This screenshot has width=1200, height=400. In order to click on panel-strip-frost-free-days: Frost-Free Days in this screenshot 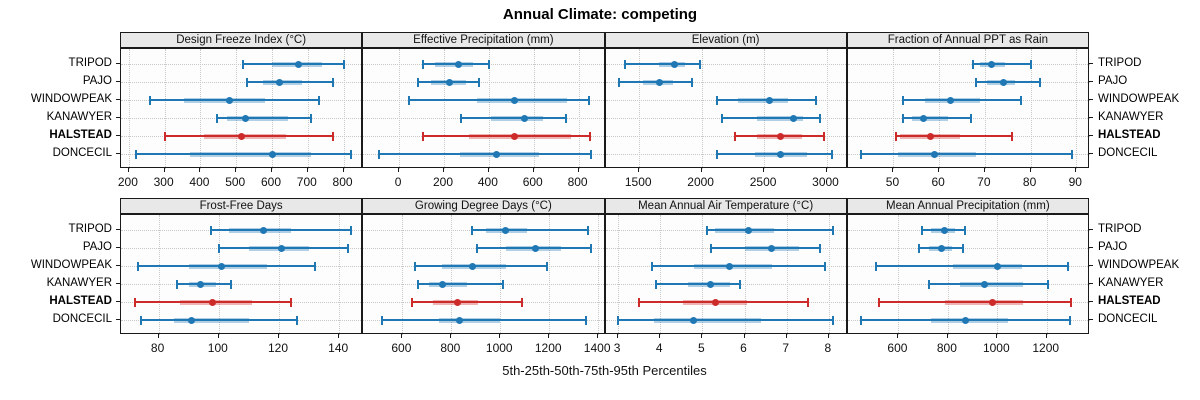, I will do `click(241, 206)`.